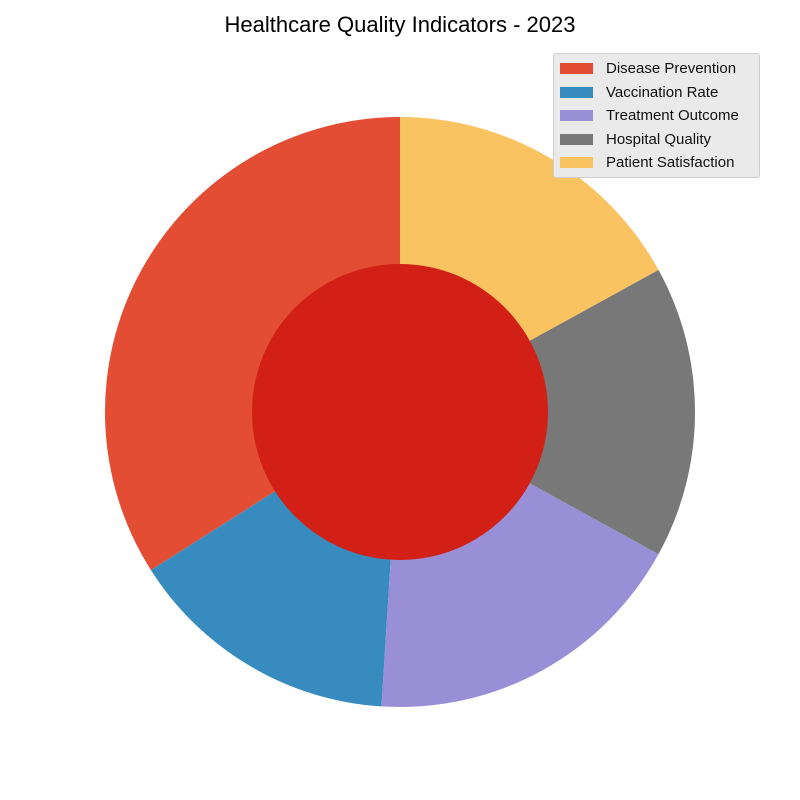  What do you see at coordinates (659, 139) in the screenshot?
I see `legend-label: Hospital Quality` at bounding box center [659, 139].